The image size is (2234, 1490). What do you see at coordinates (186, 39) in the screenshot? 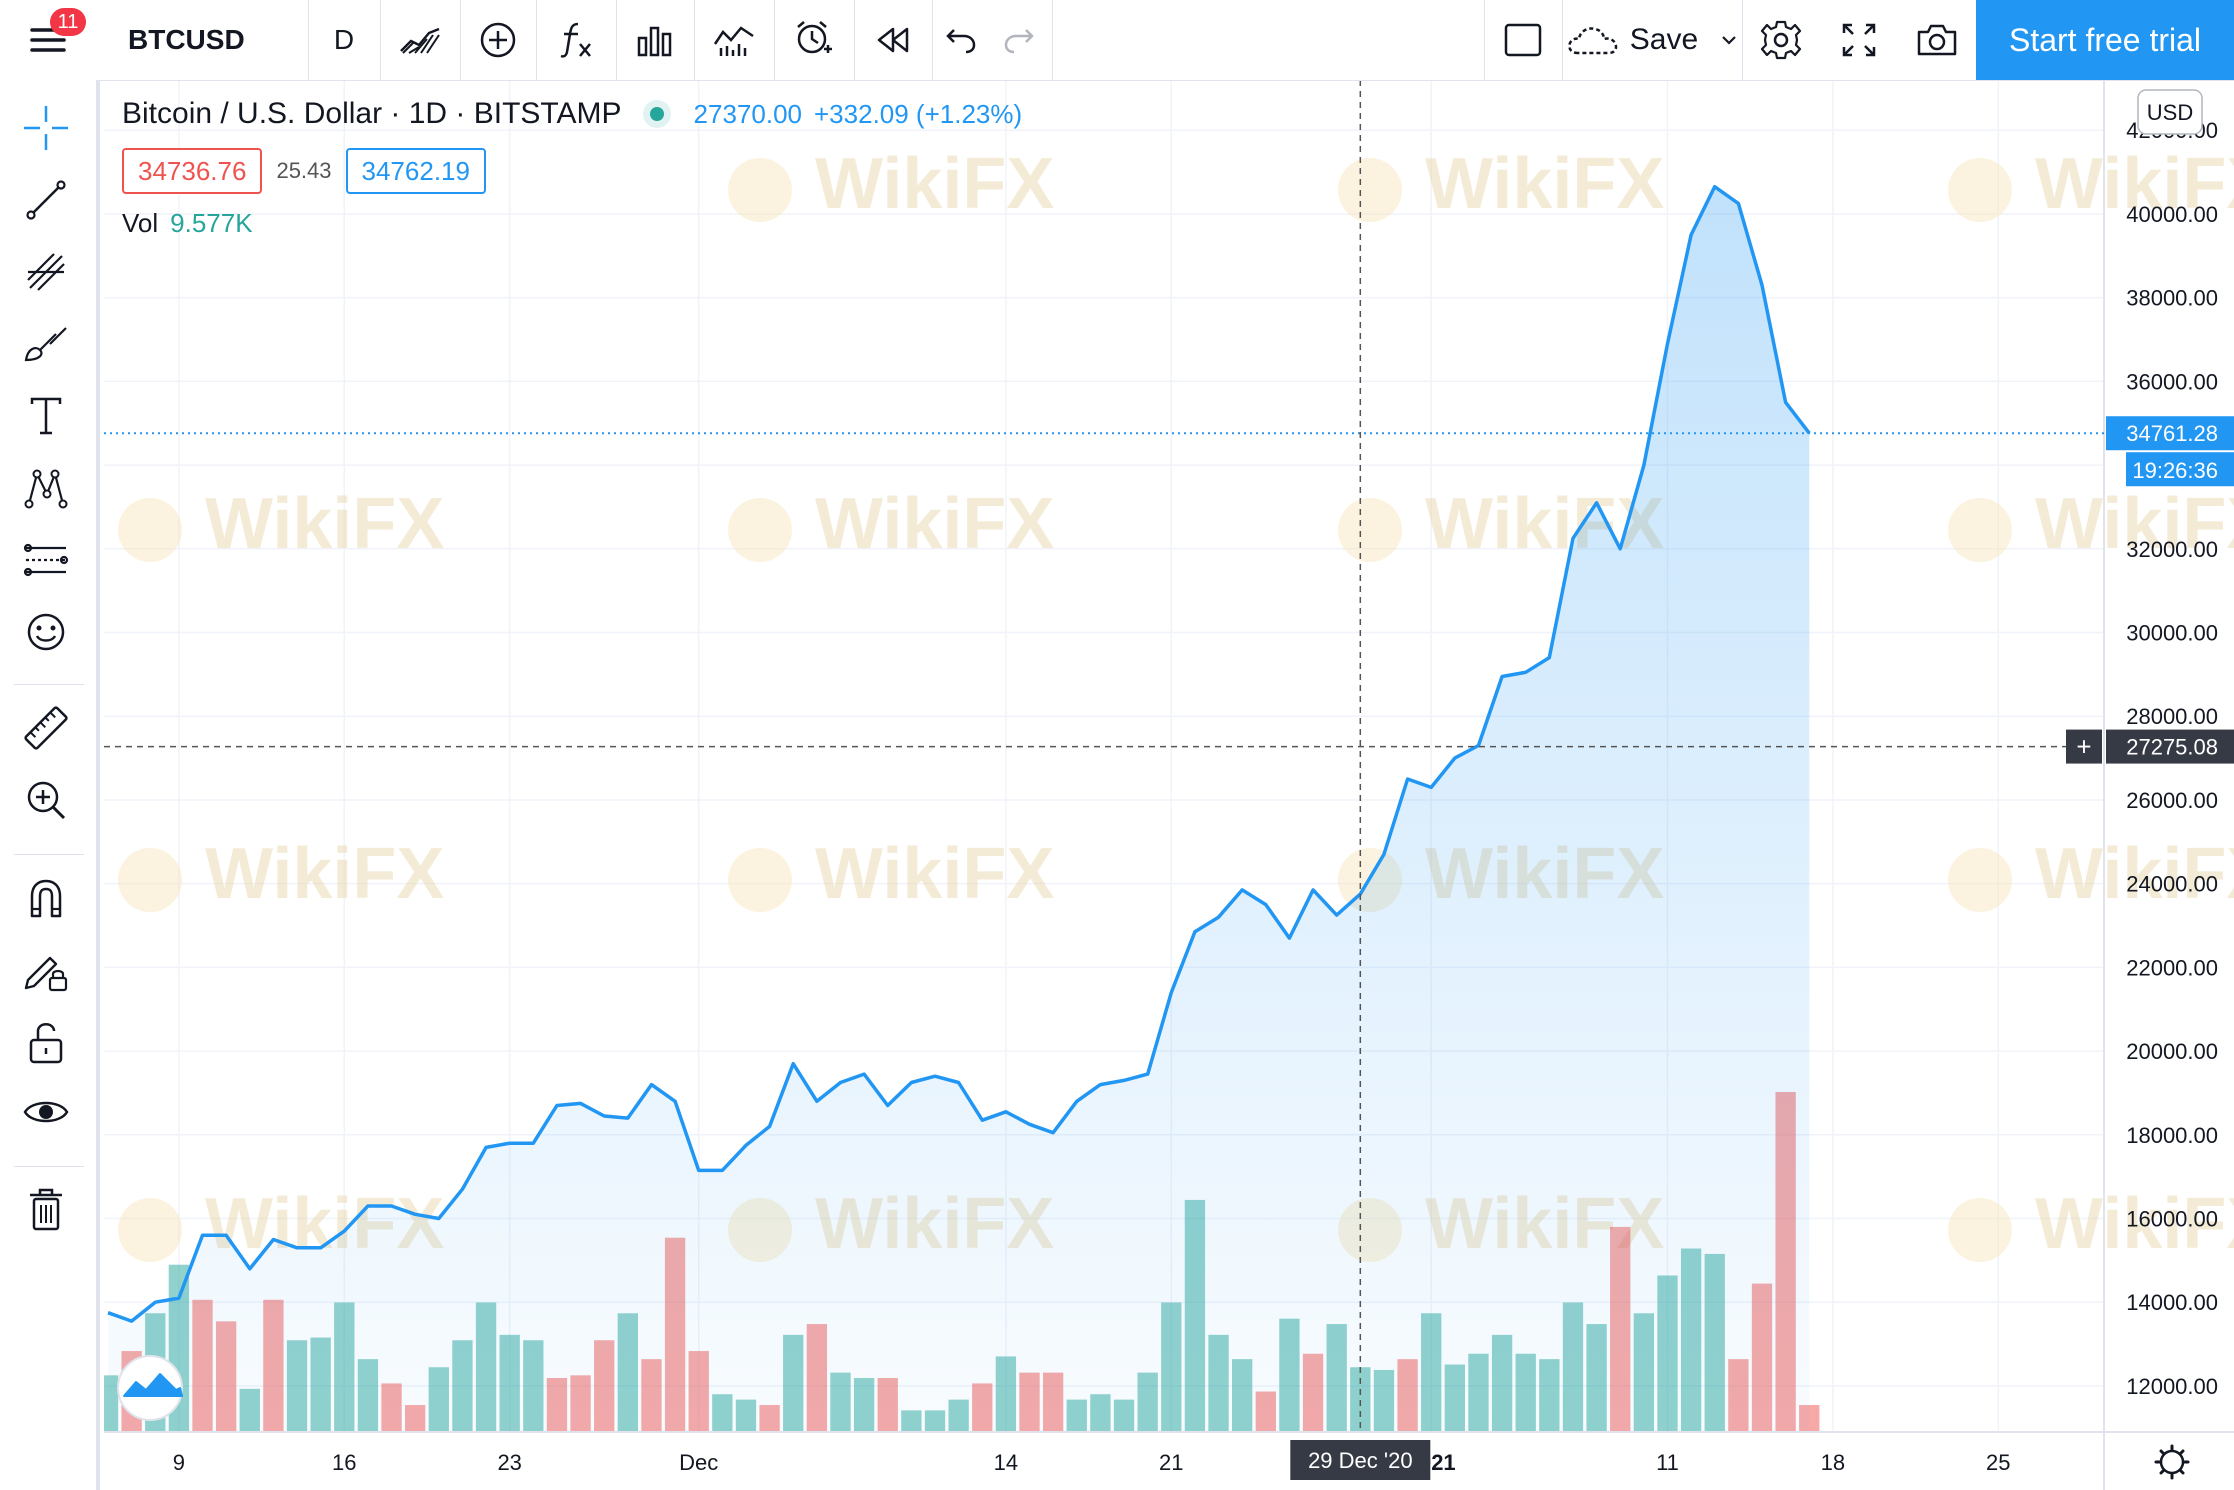
I see `symbol-search-button: BTCUSD` at bounding box center [186, 39].